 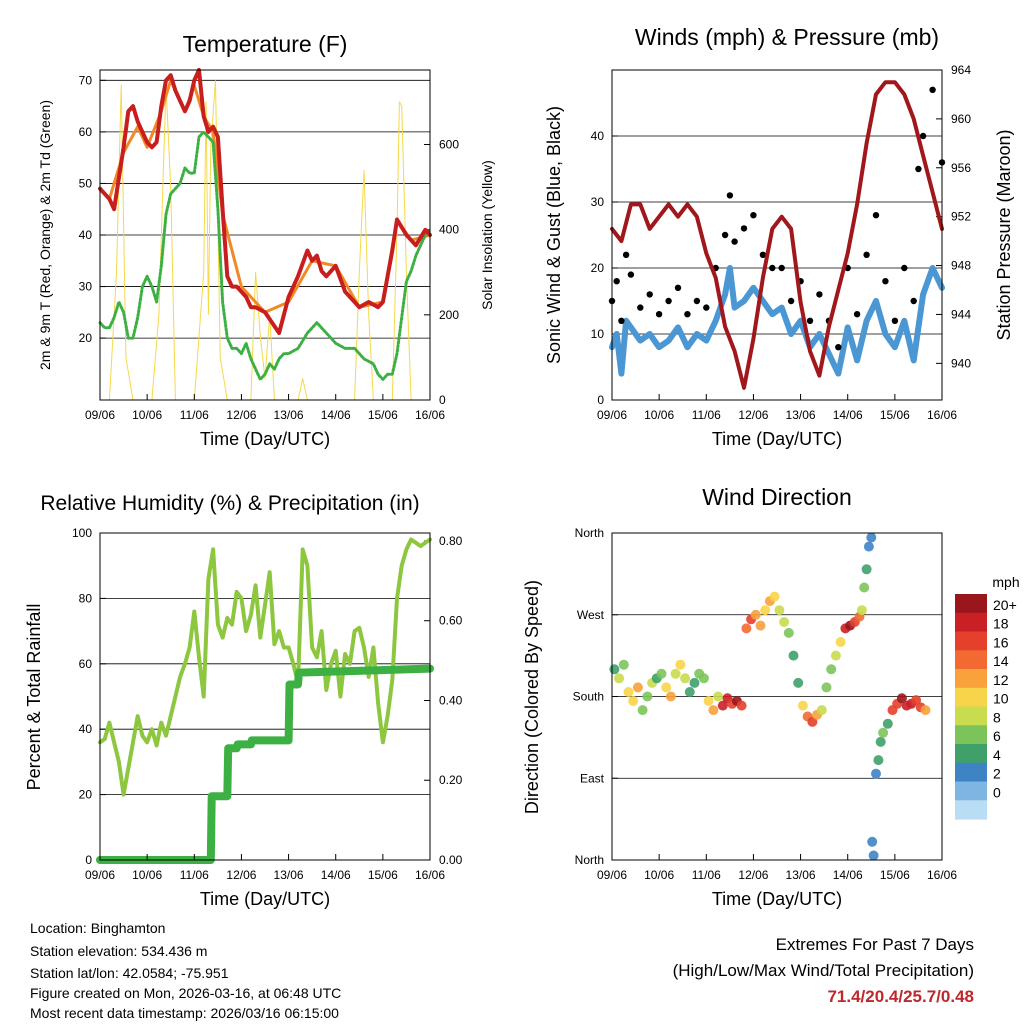 What do you see at coordinates (265, 255) in the screenshot?
I see `temperature-dewpoint-line` at bounding box center [265, 255].